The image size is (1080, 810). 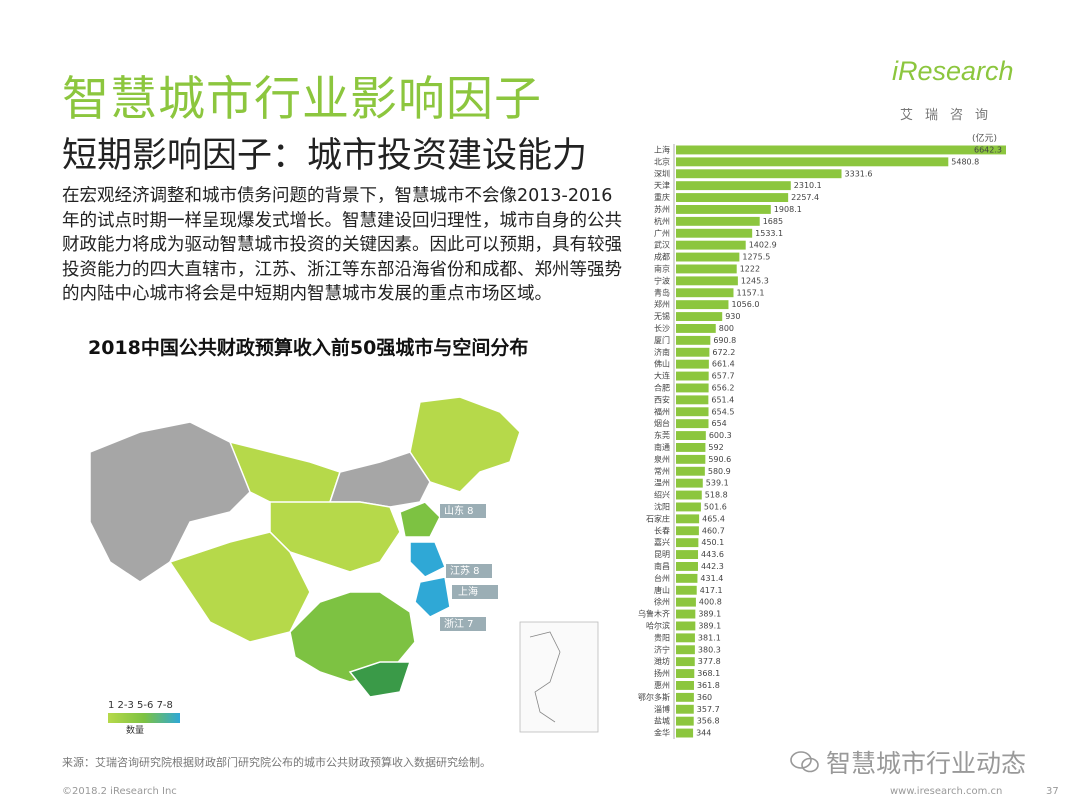 I want to click on bar-category-label: 台州, so click(x=662, y=578).